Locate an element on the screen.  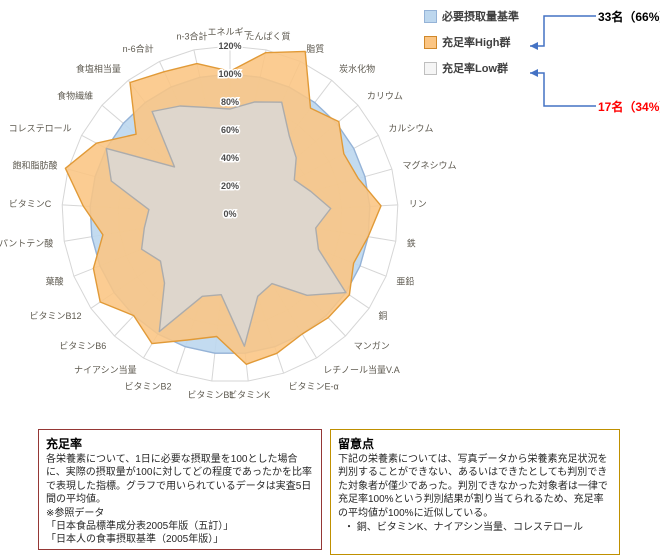
notes-sufficiency-title: 充足率 is located at coordinates (64, 444).